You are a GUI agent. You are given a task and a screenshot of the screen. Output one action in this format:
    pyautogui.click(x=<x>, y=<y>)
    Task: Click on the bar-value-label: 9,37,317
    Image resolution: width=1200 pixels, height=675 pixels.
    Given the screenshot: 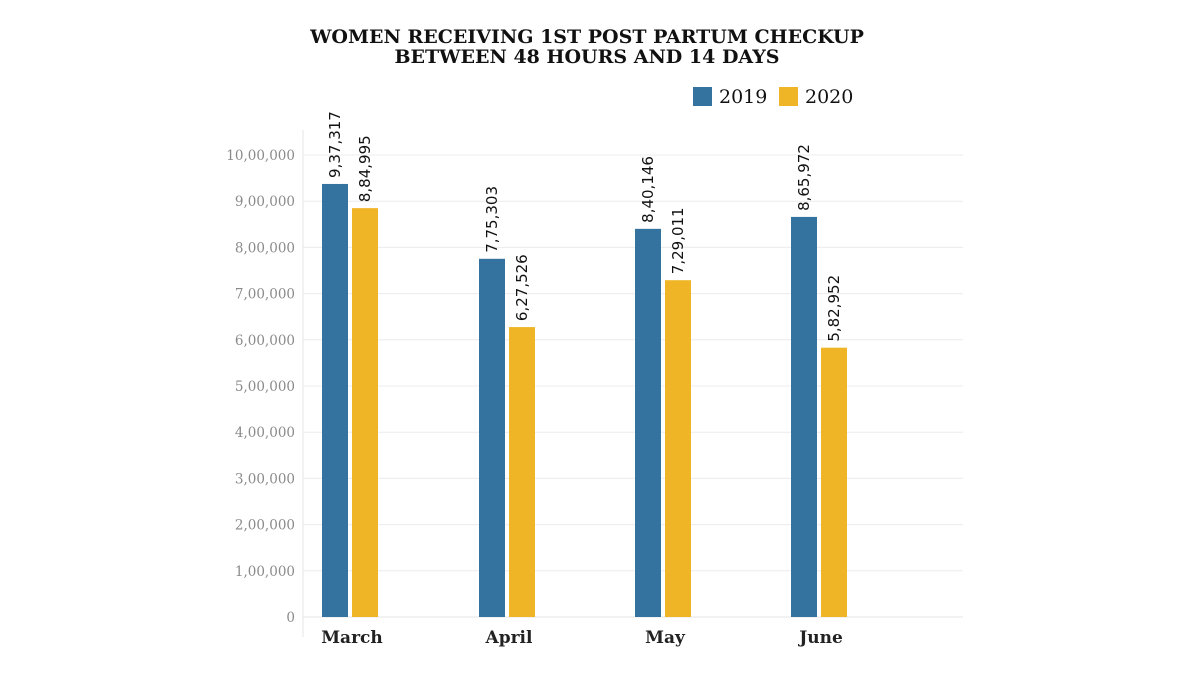 What is the action you would take?
    pyautogui.click(x=335, y=144)
    